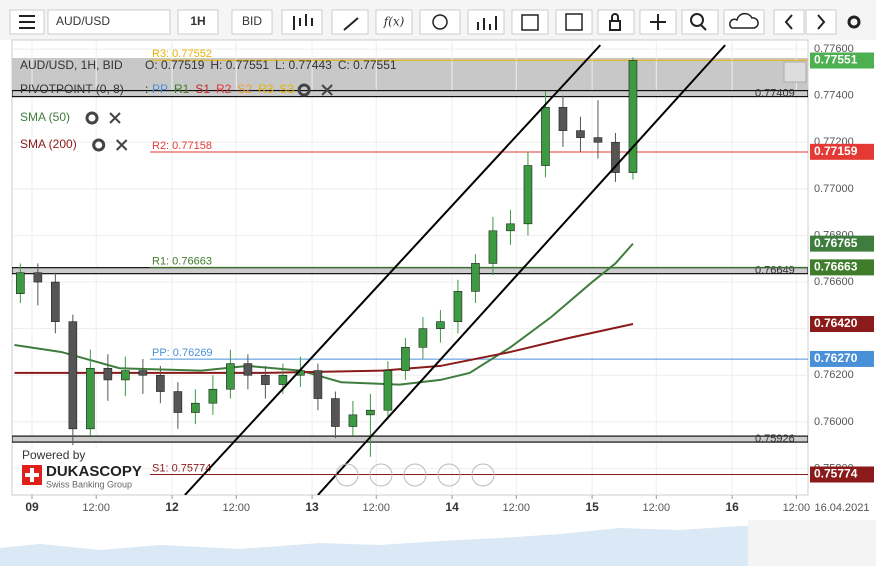 The height and width of the screenshot is (566, 876). What do you see at coordinates (834, 189) in the screenshot?
I see `y-tick-label: 0.77000` at bounding box center [834, 189].